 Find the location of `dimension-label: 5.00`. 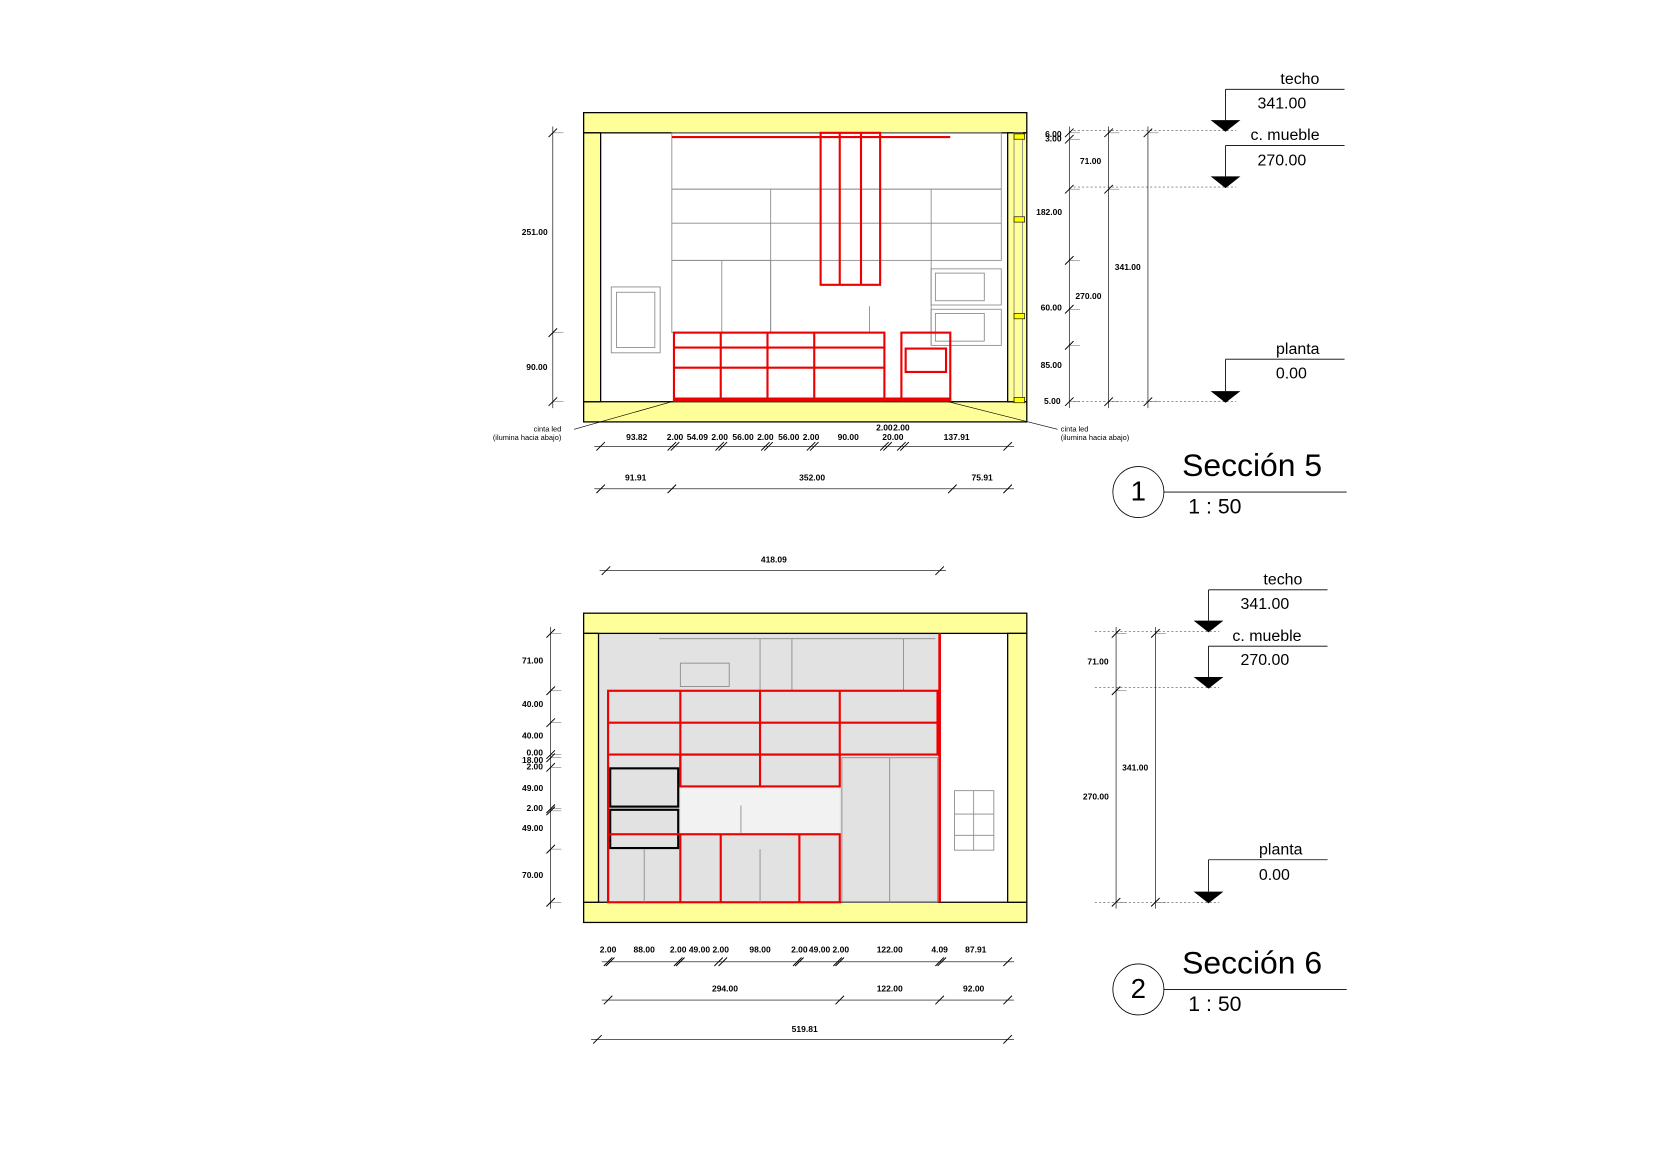

dimension-label: 5.00 is located at coordinates (1052, 401).